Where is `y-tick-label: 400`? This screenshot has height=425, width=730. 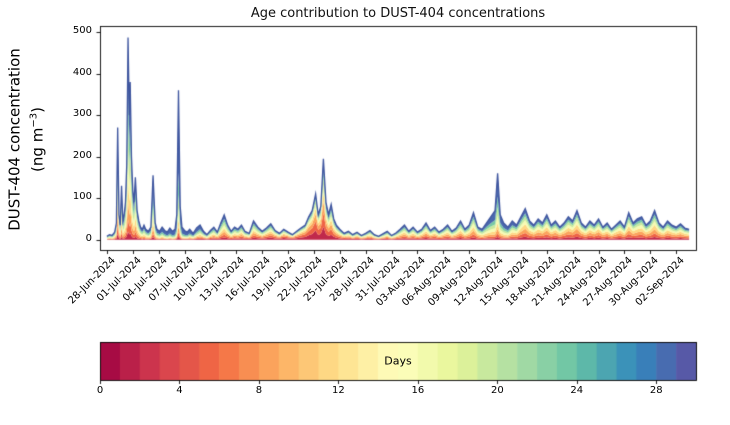 y-tick-label: 400 is located at coordinates (82, 72).